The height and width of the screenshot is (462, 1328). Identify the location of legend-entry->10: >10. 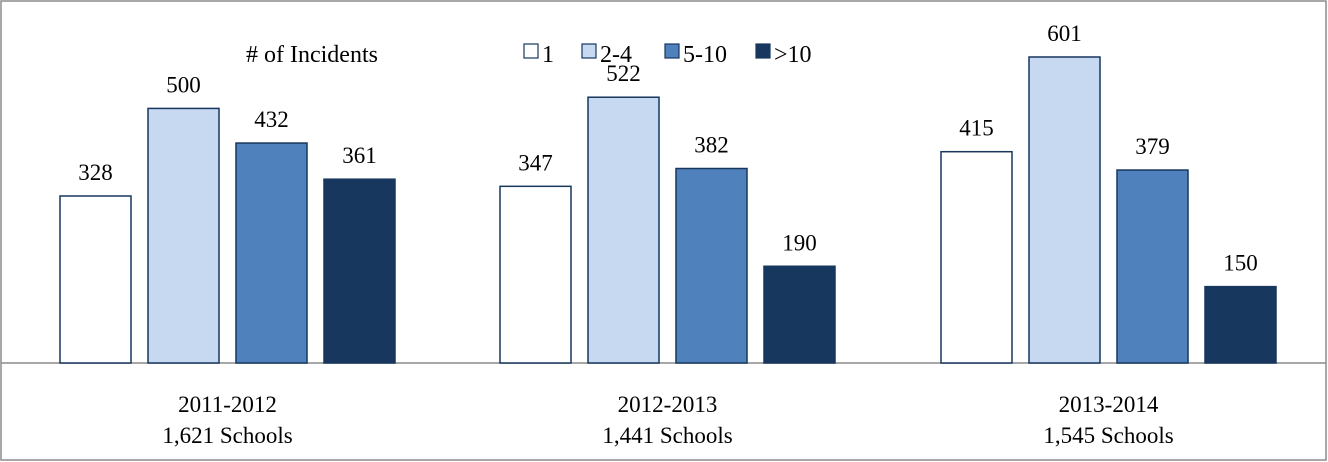
(793, 55).